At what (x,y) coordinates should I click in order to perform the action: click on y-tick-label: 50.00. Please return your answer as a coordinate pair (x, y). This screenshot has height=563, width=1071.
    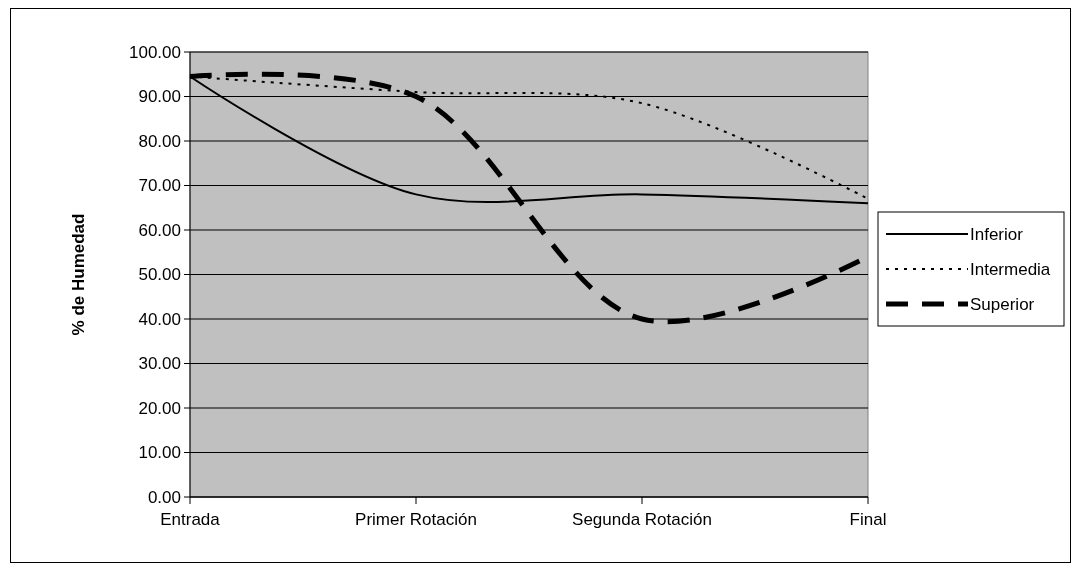
    Looking at the image, I should click on (159, 275).